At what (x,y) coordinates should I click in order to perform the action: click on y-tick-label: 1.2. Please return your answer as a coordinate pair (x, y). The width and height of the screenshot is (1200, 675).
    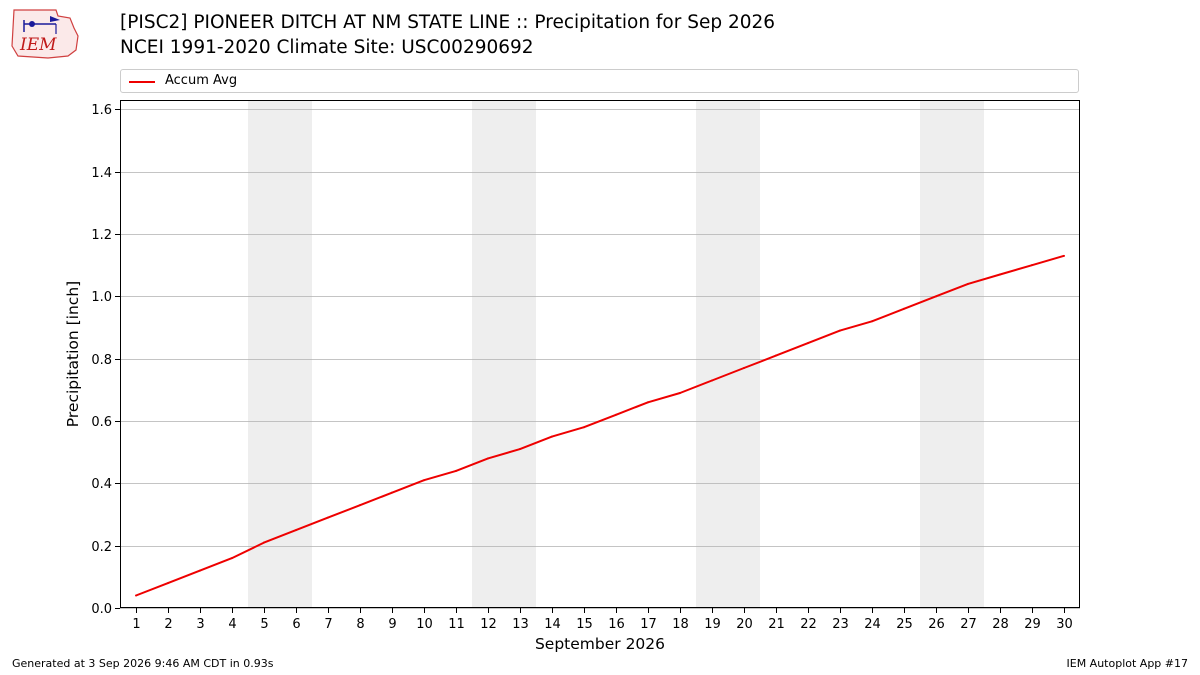
    Looking at the image, I should click on (101, 235).